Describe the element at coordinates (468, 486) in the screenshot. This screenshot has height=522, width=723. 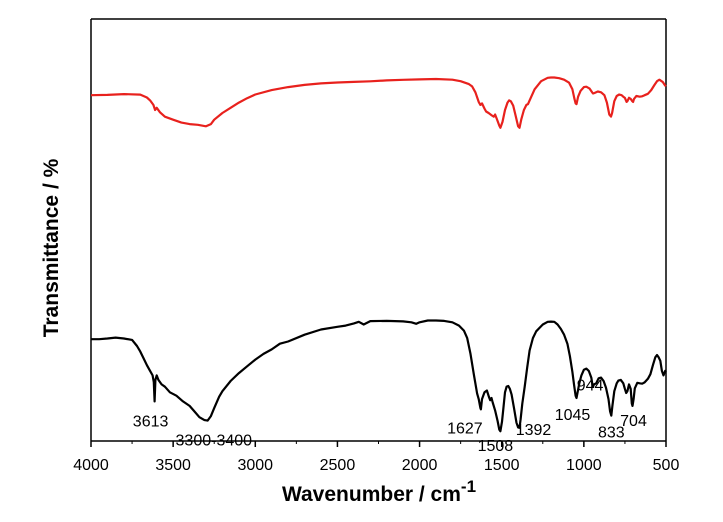
I see `x-axis-title-superscript: -1` at that location.